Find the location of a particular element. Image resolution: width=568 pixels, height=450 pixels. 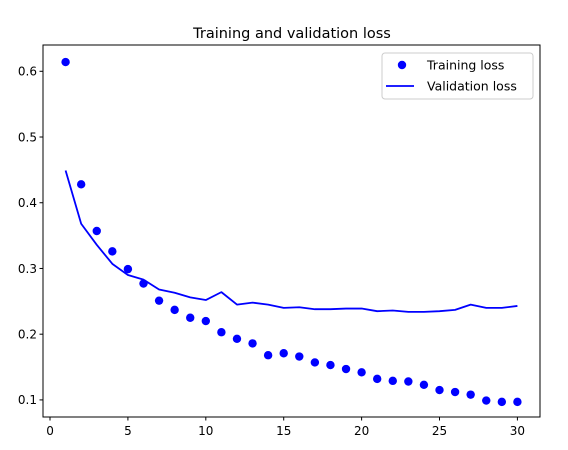

legend-training-label: Training loss is located at coordinates (465, 65).